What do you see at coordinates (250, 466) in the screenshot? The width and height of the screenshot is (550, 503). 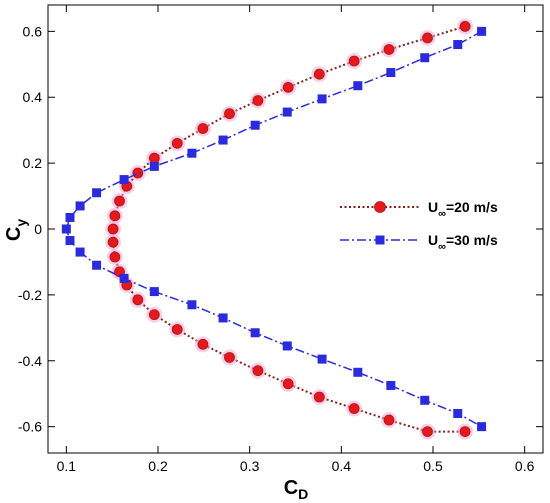 I see `x-tick-label: 0.3` at bounding box center [250, 466].